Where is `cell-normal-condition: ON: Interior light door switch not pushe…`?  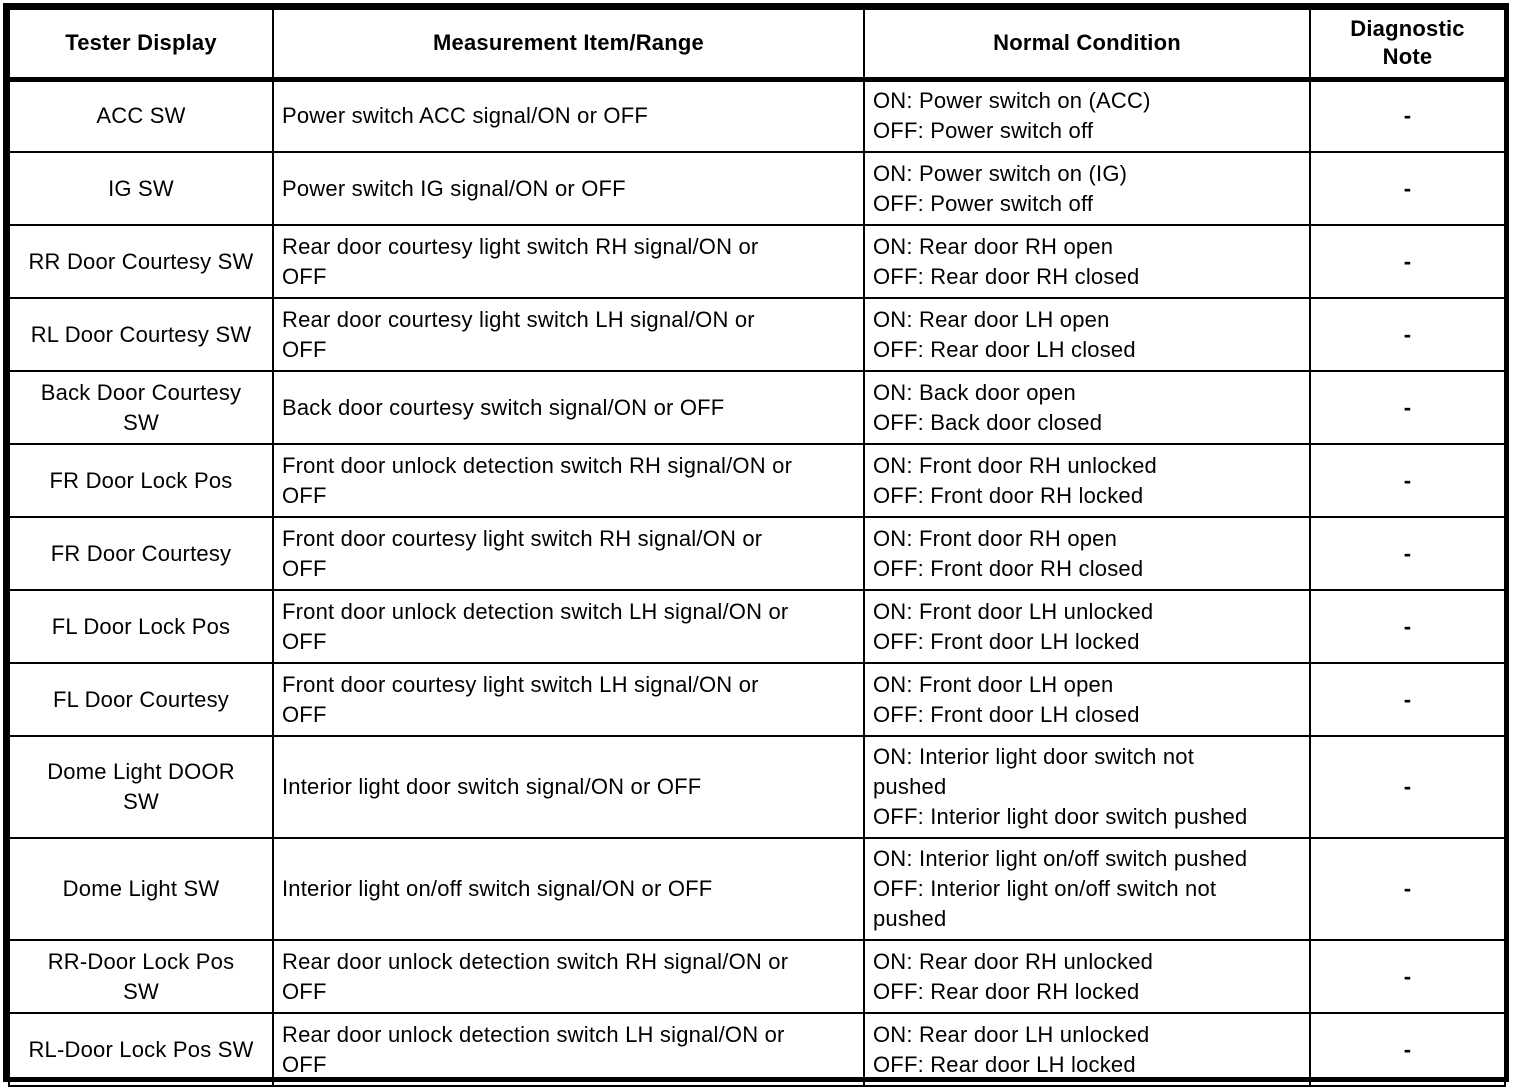
cell-normal-condition: ON: Interior light door switch not pushe… is located at coordinates (1087, 787).